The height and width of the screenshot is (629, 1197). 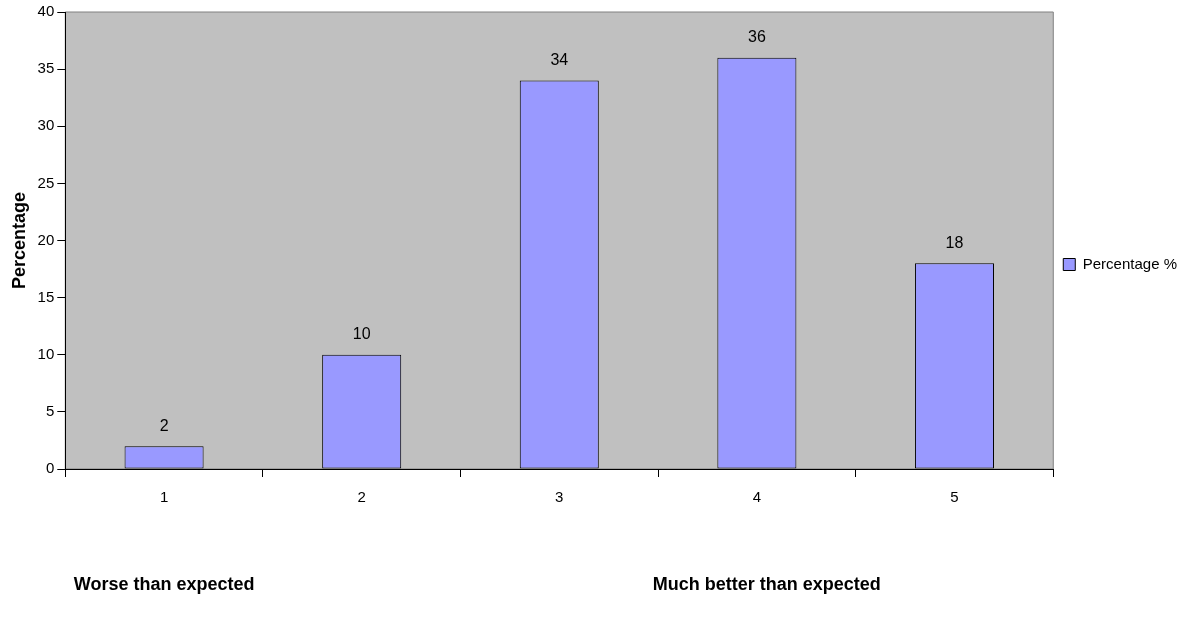 I want to click on x-tick-label: 3, so click(x=559, y=497).